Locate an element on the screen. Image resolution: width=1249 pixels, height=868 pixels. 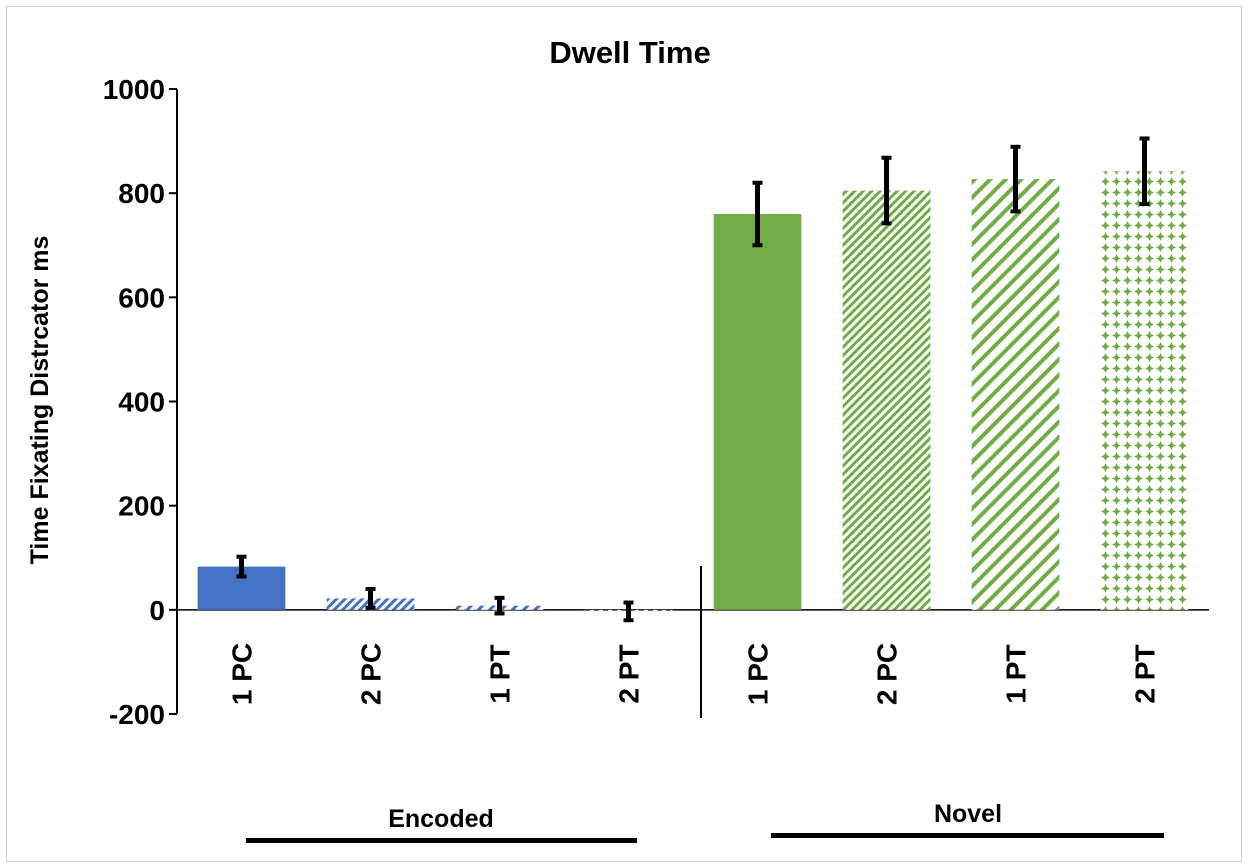
y-tick-label: 400 is located at coordinates (141, 402).